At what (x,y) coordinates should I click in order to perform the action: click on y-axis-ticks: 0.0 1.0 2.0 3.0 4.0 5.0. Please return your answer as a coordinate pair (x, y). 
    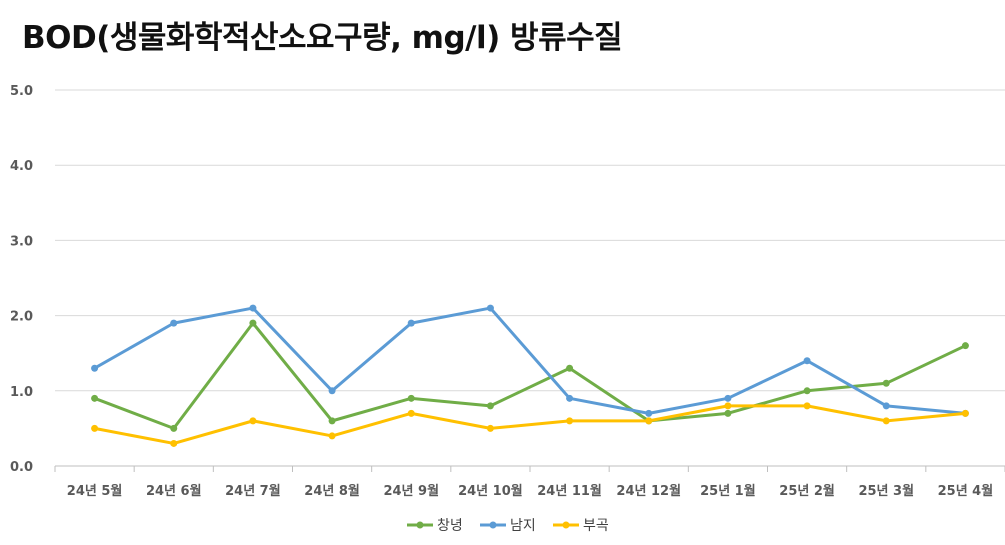
    Looking at the image, I should click on (21, 279).